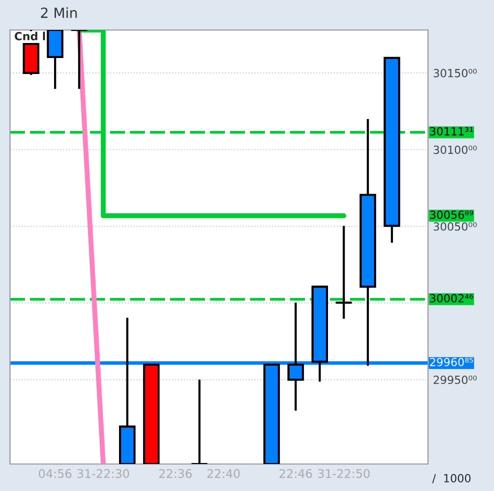 The width and height of the screenshot is (494, 491). Describe the element at coordinates (451, 131) in the screenshot. I see `ref-line-label: 30111³¹` at that location.